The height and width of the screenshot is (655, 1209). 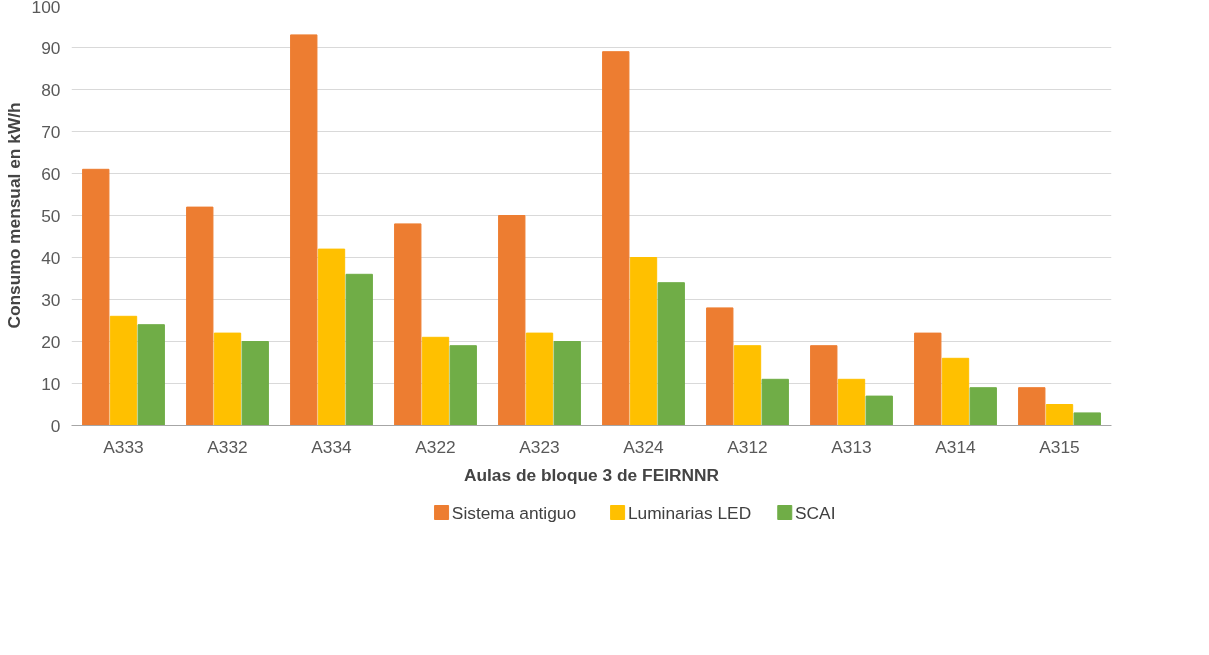 I want to click on x-axis-title: Aulas de bloque 3 de FEIRNNR, so click(x=591, y=474).